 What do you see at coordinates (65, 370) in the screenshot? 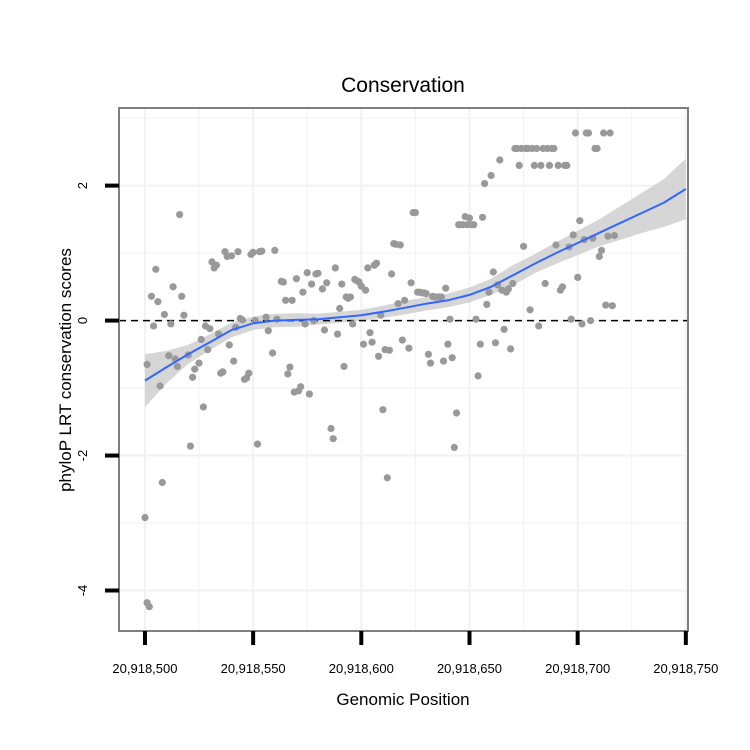
I see `y-axis-title: phyloP LRT conservation scores` at bounding box center [65, 370].